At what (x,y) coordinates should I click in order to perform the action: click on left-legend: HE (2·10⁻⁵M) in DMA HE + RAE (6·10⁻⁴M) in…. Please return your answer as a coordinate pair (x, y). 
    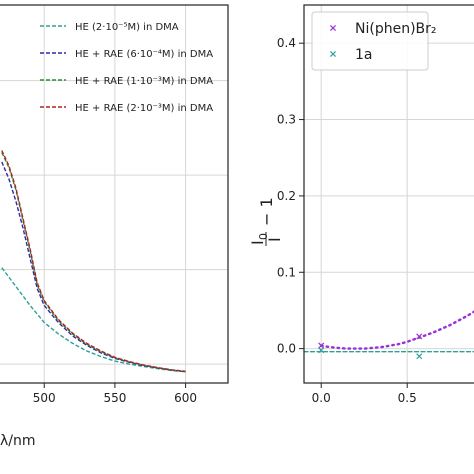
    Looking at the image, I should click on (126, 68).